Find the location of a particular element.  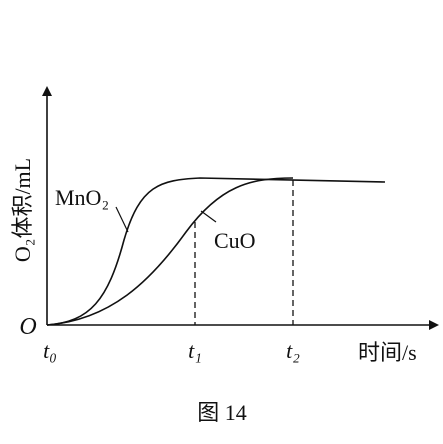

tick-label: t₂ is located at coordinates (293, 350).